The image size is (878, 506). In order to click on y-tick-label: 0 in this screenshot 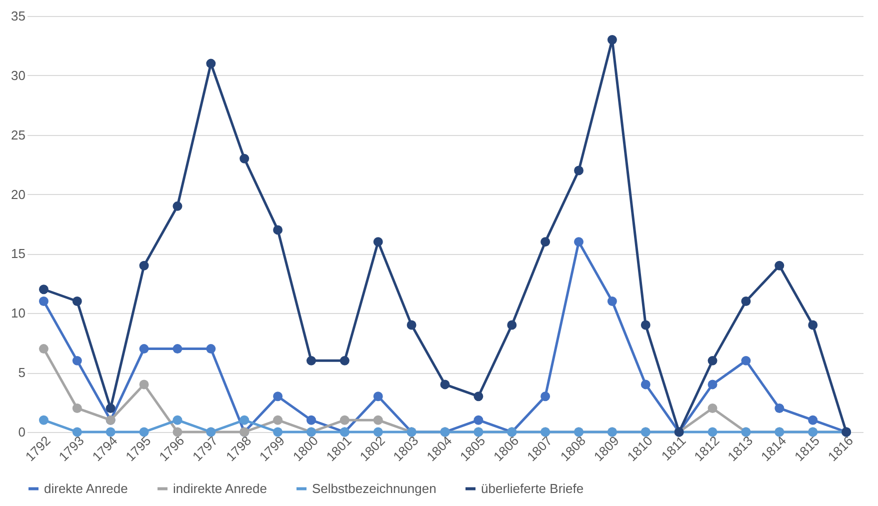, I will do `click(22, 432)`.